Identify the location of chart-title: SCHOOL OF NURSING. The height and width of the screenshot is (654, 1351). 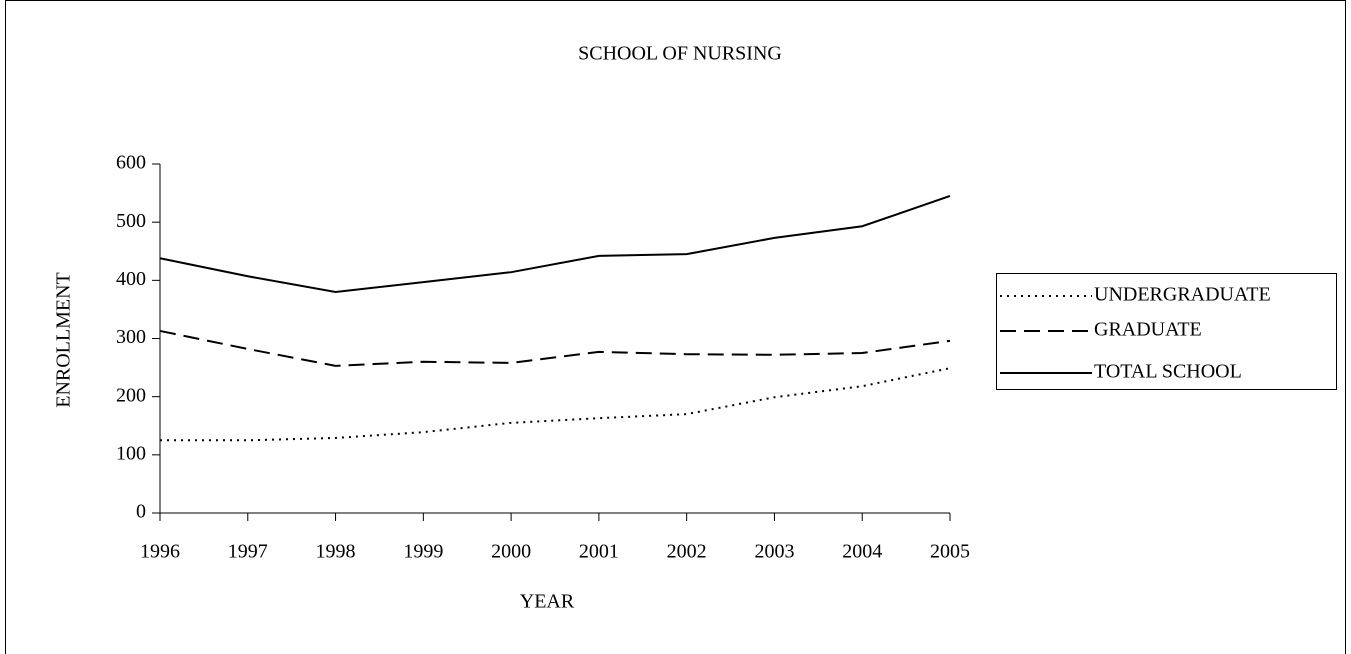
(680, 54).